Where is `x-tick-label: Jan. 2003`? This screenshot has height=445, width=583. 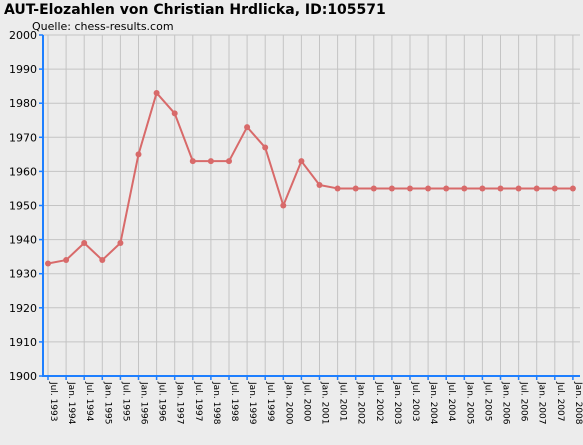 x-tick-label: Jan. 2003 is located at coordinates (397, 403).